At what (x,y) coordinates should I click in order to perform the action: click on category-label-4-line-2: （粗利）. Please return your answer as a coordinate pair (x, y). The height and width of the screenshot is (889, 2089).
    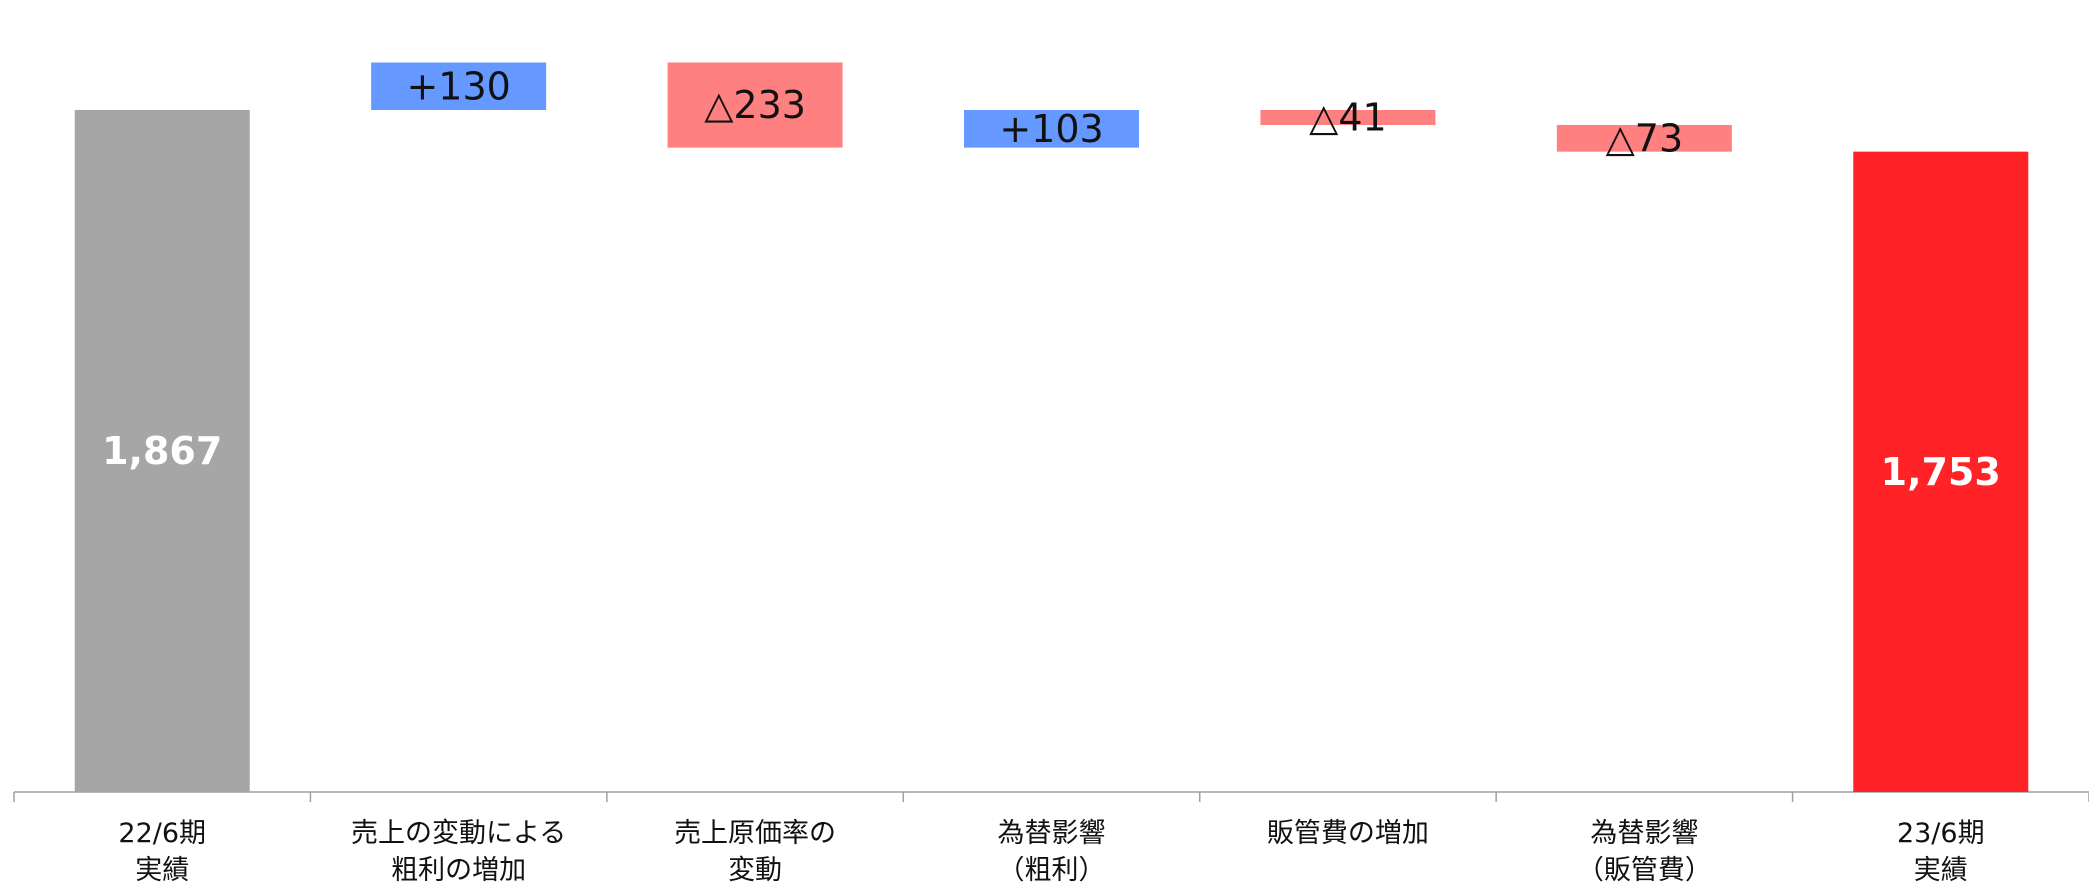
    Looking at the image, I should click on (1052, 870).